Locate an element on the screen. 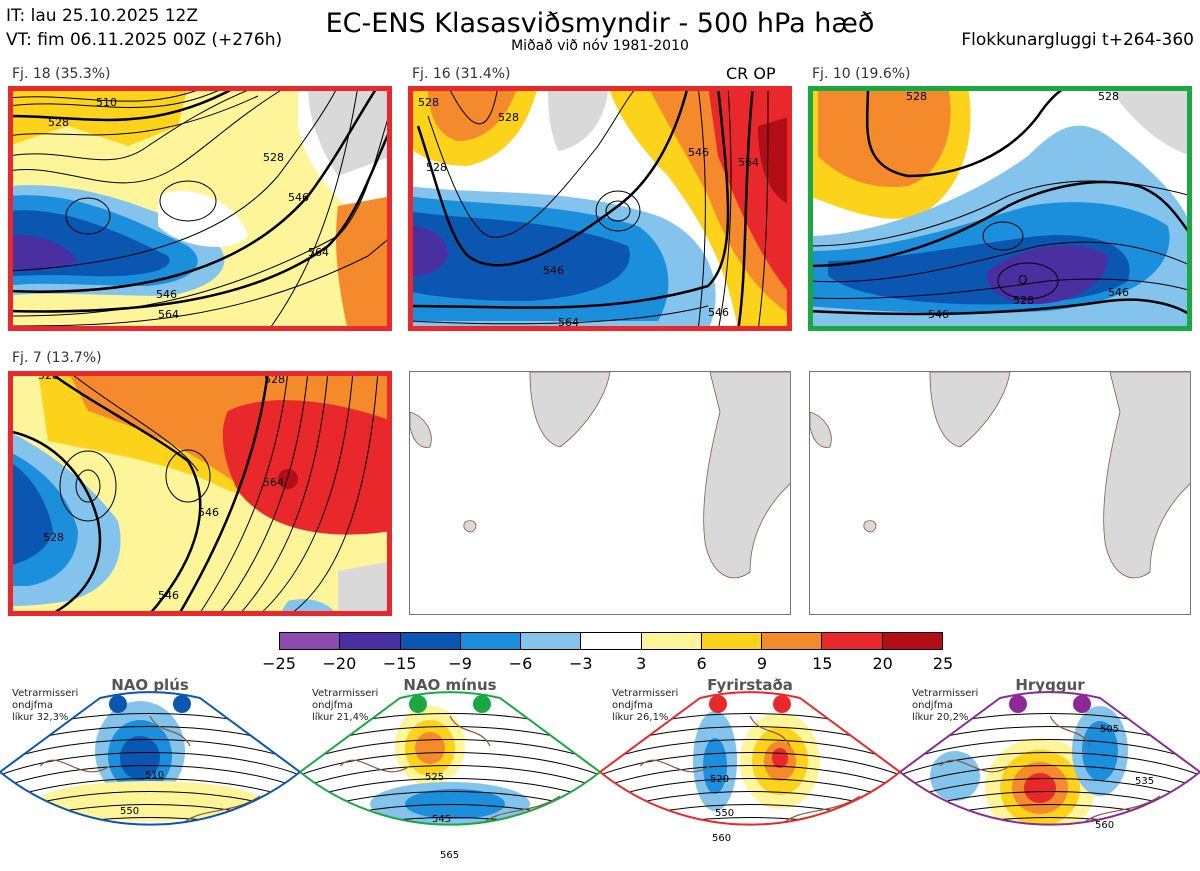 The image size is (1200, 871). regime-title: Fyrirstaða is located at coordinates (750, 685).